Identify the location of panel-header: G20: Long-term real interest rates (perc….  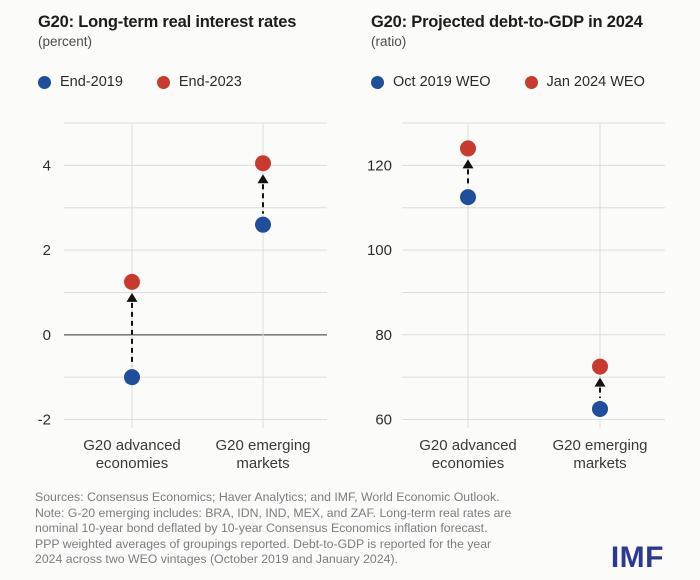
(190, 51).